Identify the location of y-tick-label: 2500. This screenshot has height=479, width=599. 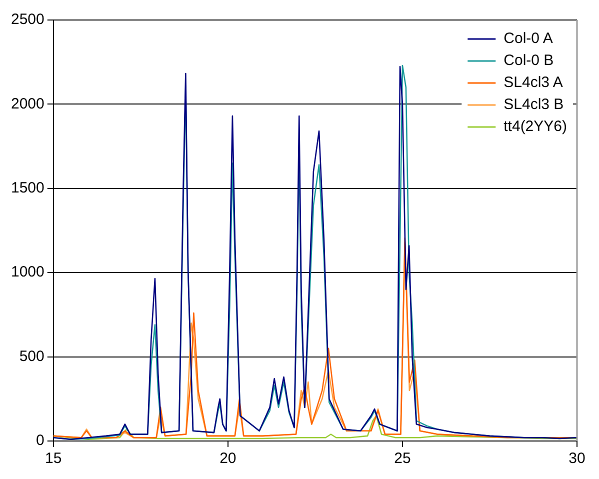
(27, 19).